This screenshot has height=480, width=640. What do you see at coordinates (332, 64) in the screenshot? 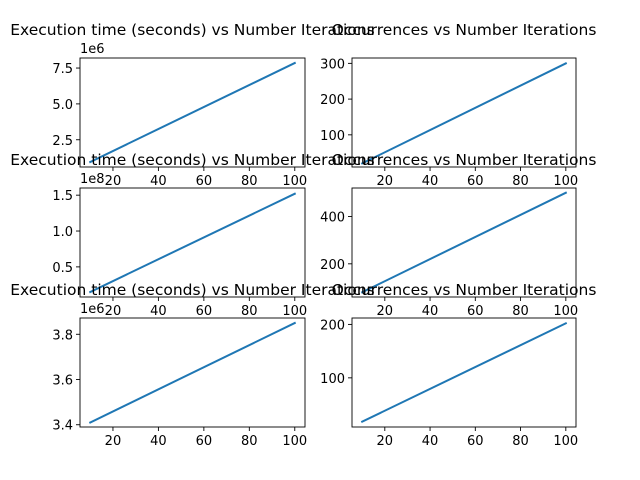
I see `y-tick-label: 300` at bounding box center [332, 64].